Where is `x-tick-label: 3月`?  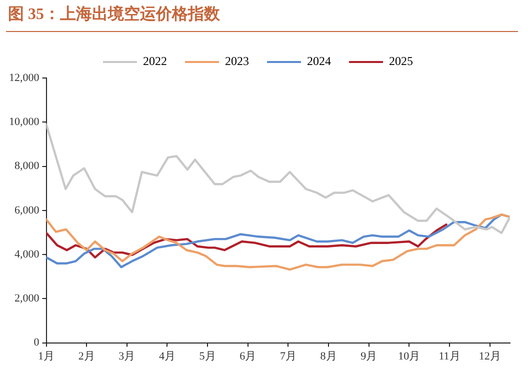 x-tick-label: 3月 is located at coordinates (127, 356).